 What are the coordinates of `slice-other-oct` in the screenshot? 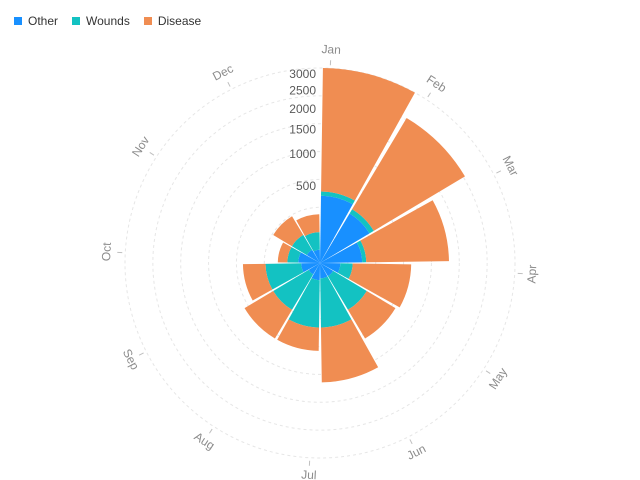 It's located at (309, 257).